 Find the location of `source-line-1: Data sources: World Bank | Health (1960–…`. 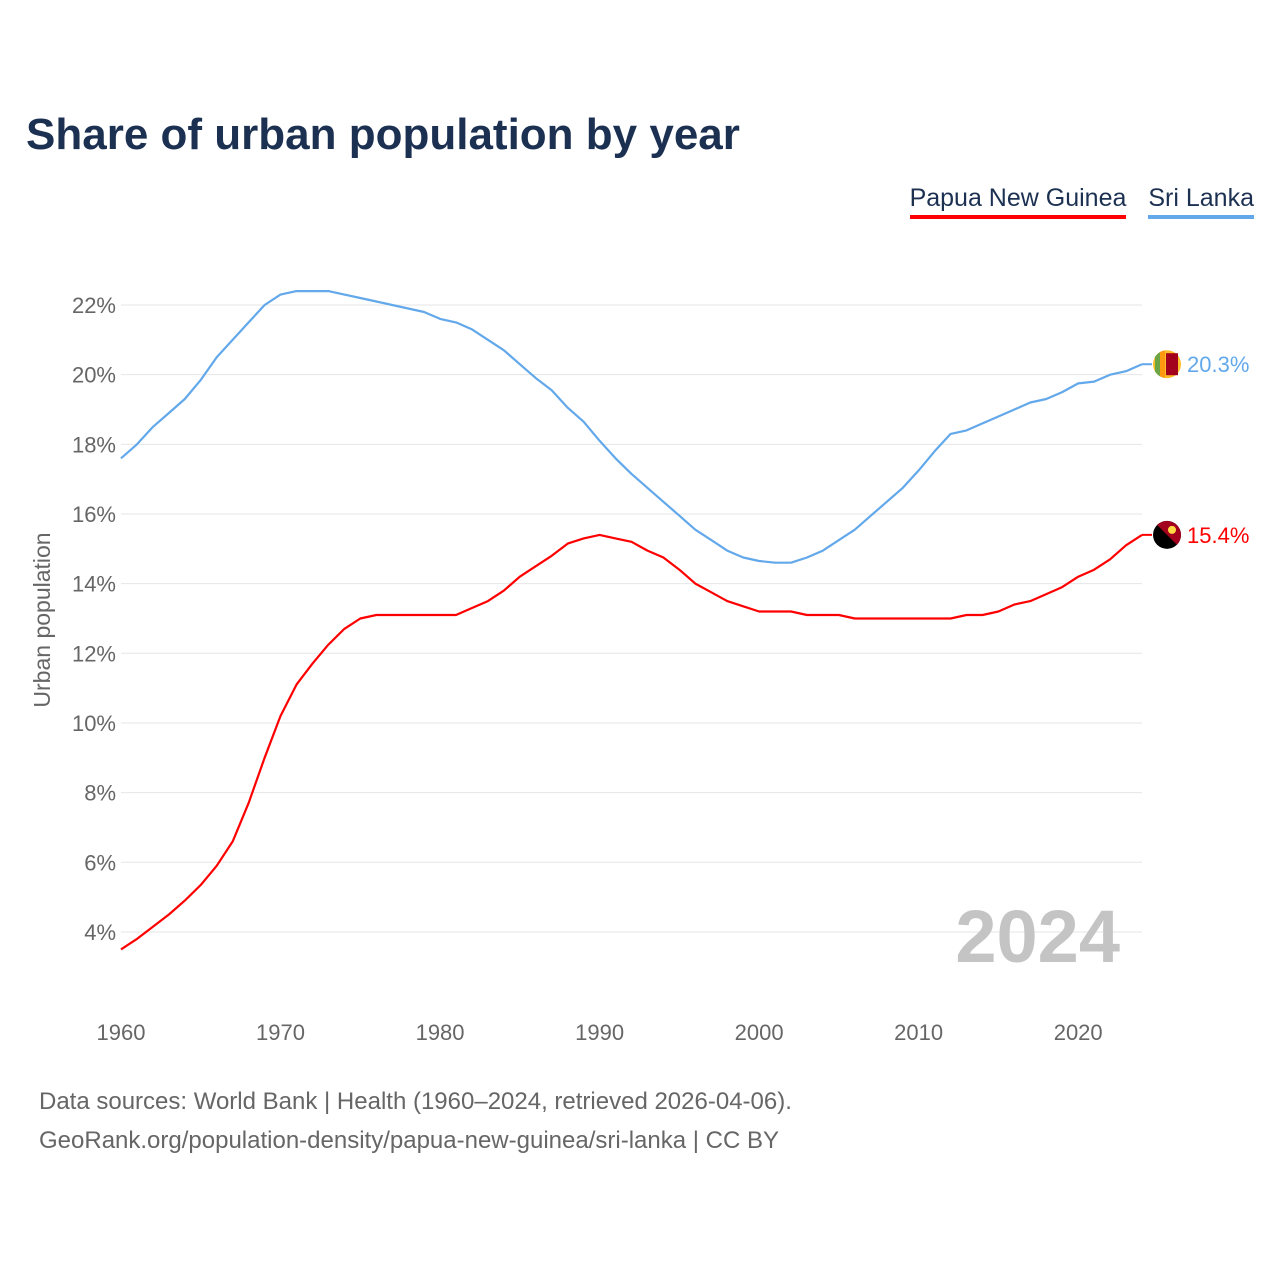

source-line-1: Data sources: World Bank | Health (1960–… is located at coordinates (415, 1101).